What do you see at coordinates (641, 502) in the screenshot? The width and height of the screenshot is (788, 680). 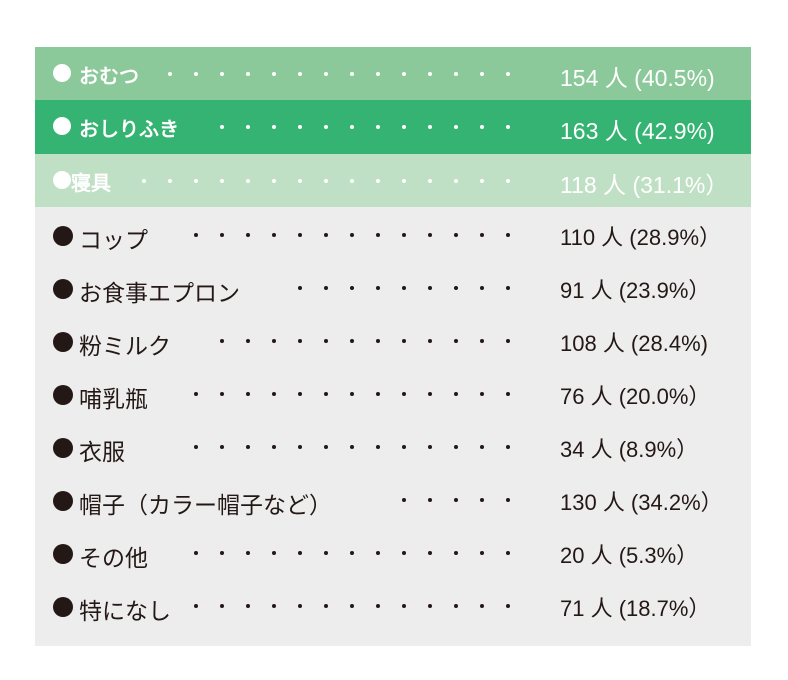 I see `item-value: 130 人 (34.2%）` at bounding box center [641, 502].